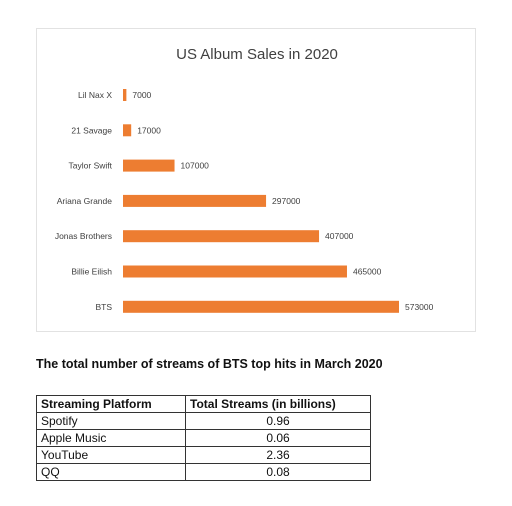 This screenshot has height=506, width=512. I want to click on table-row: YouTube 2.36, so click(203, 455).